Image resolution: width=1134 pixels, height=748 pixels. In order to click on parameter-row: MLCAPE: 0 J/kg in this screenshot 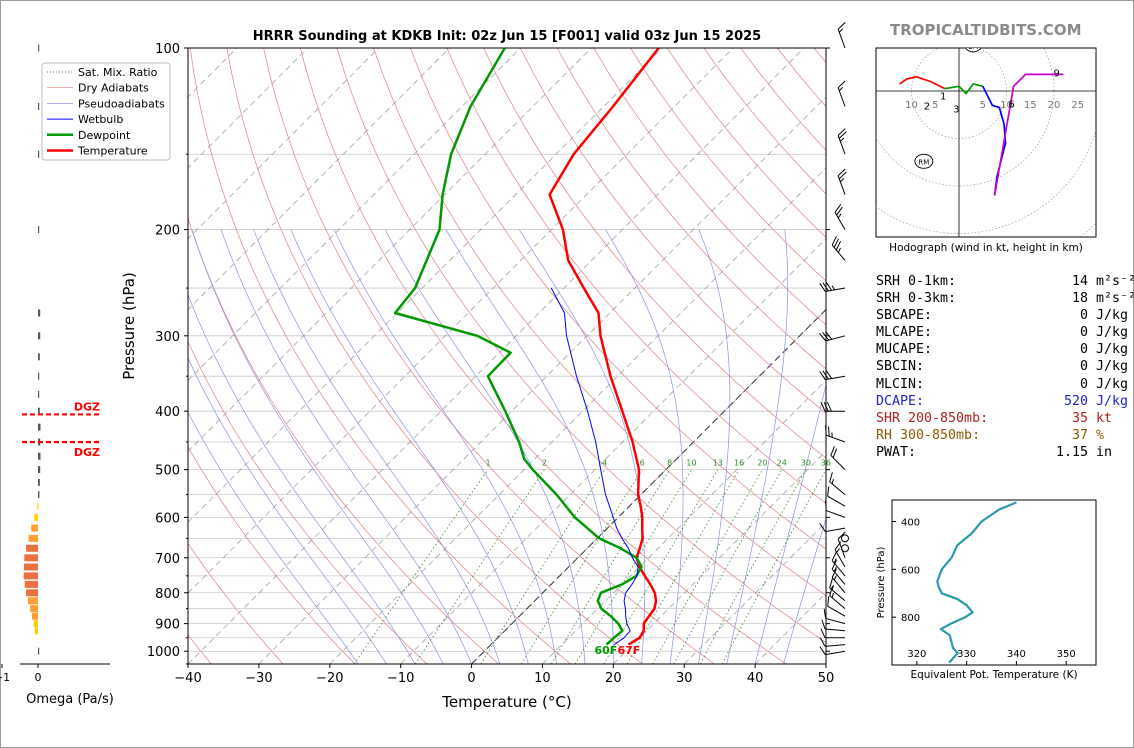, I will do `click(1005, 332)`.